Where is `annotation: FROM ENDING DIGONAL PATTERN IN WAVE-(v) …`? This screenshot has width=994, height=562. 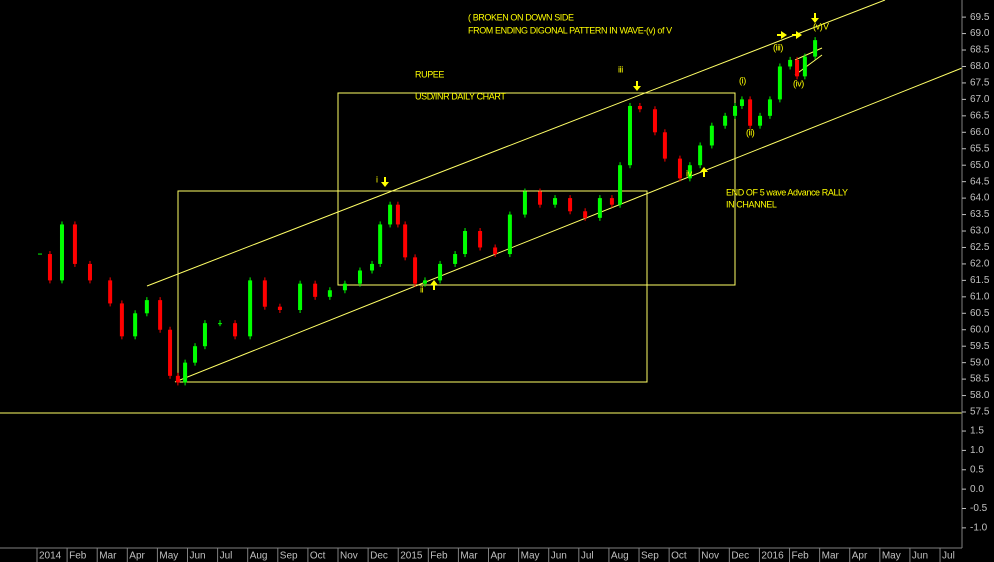
annotation: FROM ENDING DIGONAL PATTERN IN WAVE-(v) … is located at coordinates (570, 30).